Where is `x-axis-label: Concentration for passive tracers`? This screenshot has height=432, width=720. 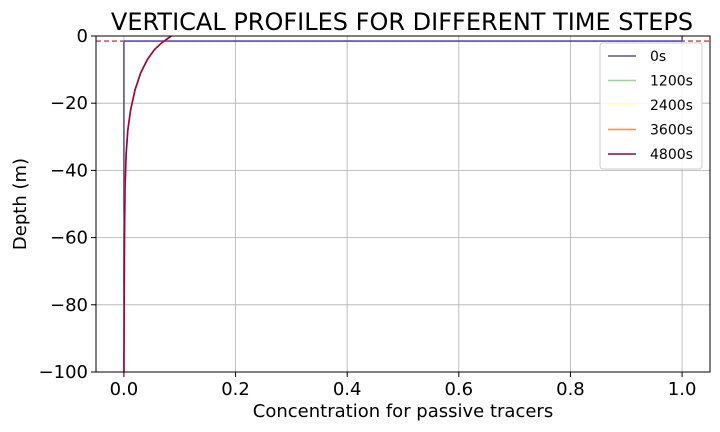 x-axis-label: Concentration for passive tracers is located at coordinates (403, 411).